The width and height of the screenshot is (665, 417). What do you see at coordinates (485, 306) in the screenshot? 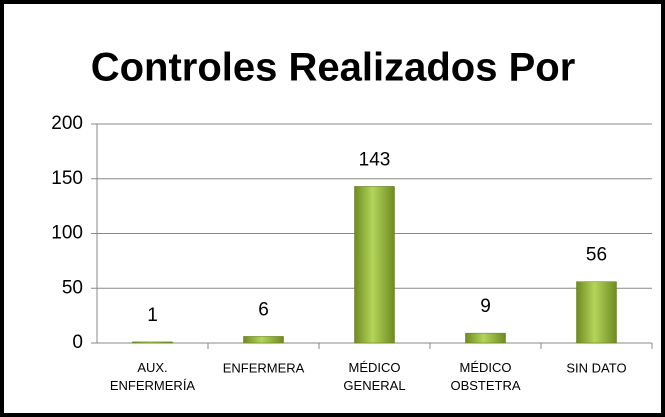
I see `data-label: 9` at bounding box center [485, 306].